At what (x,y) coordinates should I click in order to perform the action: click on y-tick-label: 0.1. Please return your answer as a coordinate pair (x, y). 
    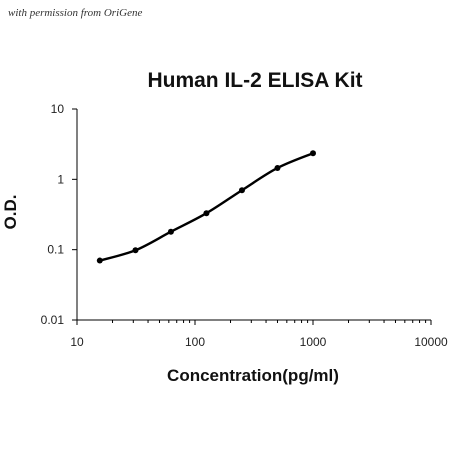
    Looking at the image, I should click on (55, 250).